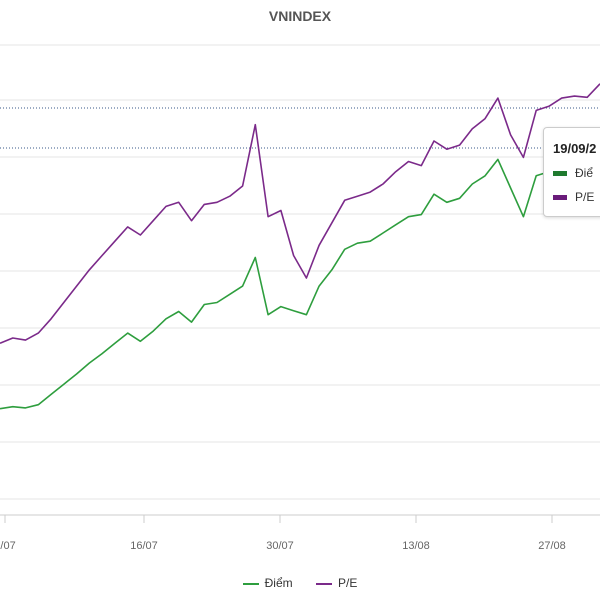  I want to click on x-tick-label-4: 27/08, so click(552, 546).